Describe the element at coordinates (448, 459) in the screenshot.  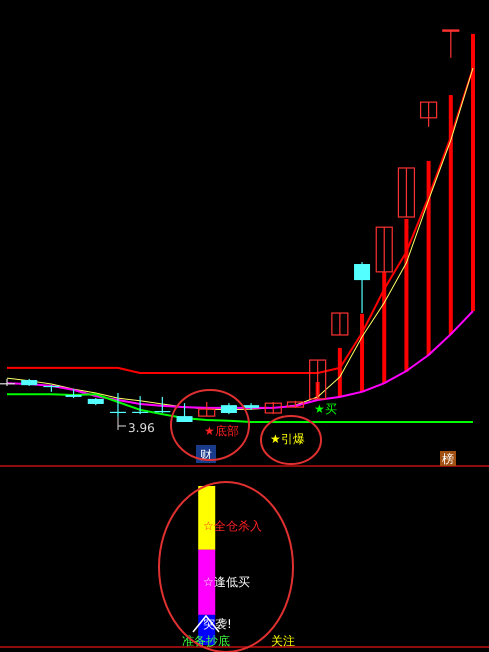
I see `text: 榜` at that location.